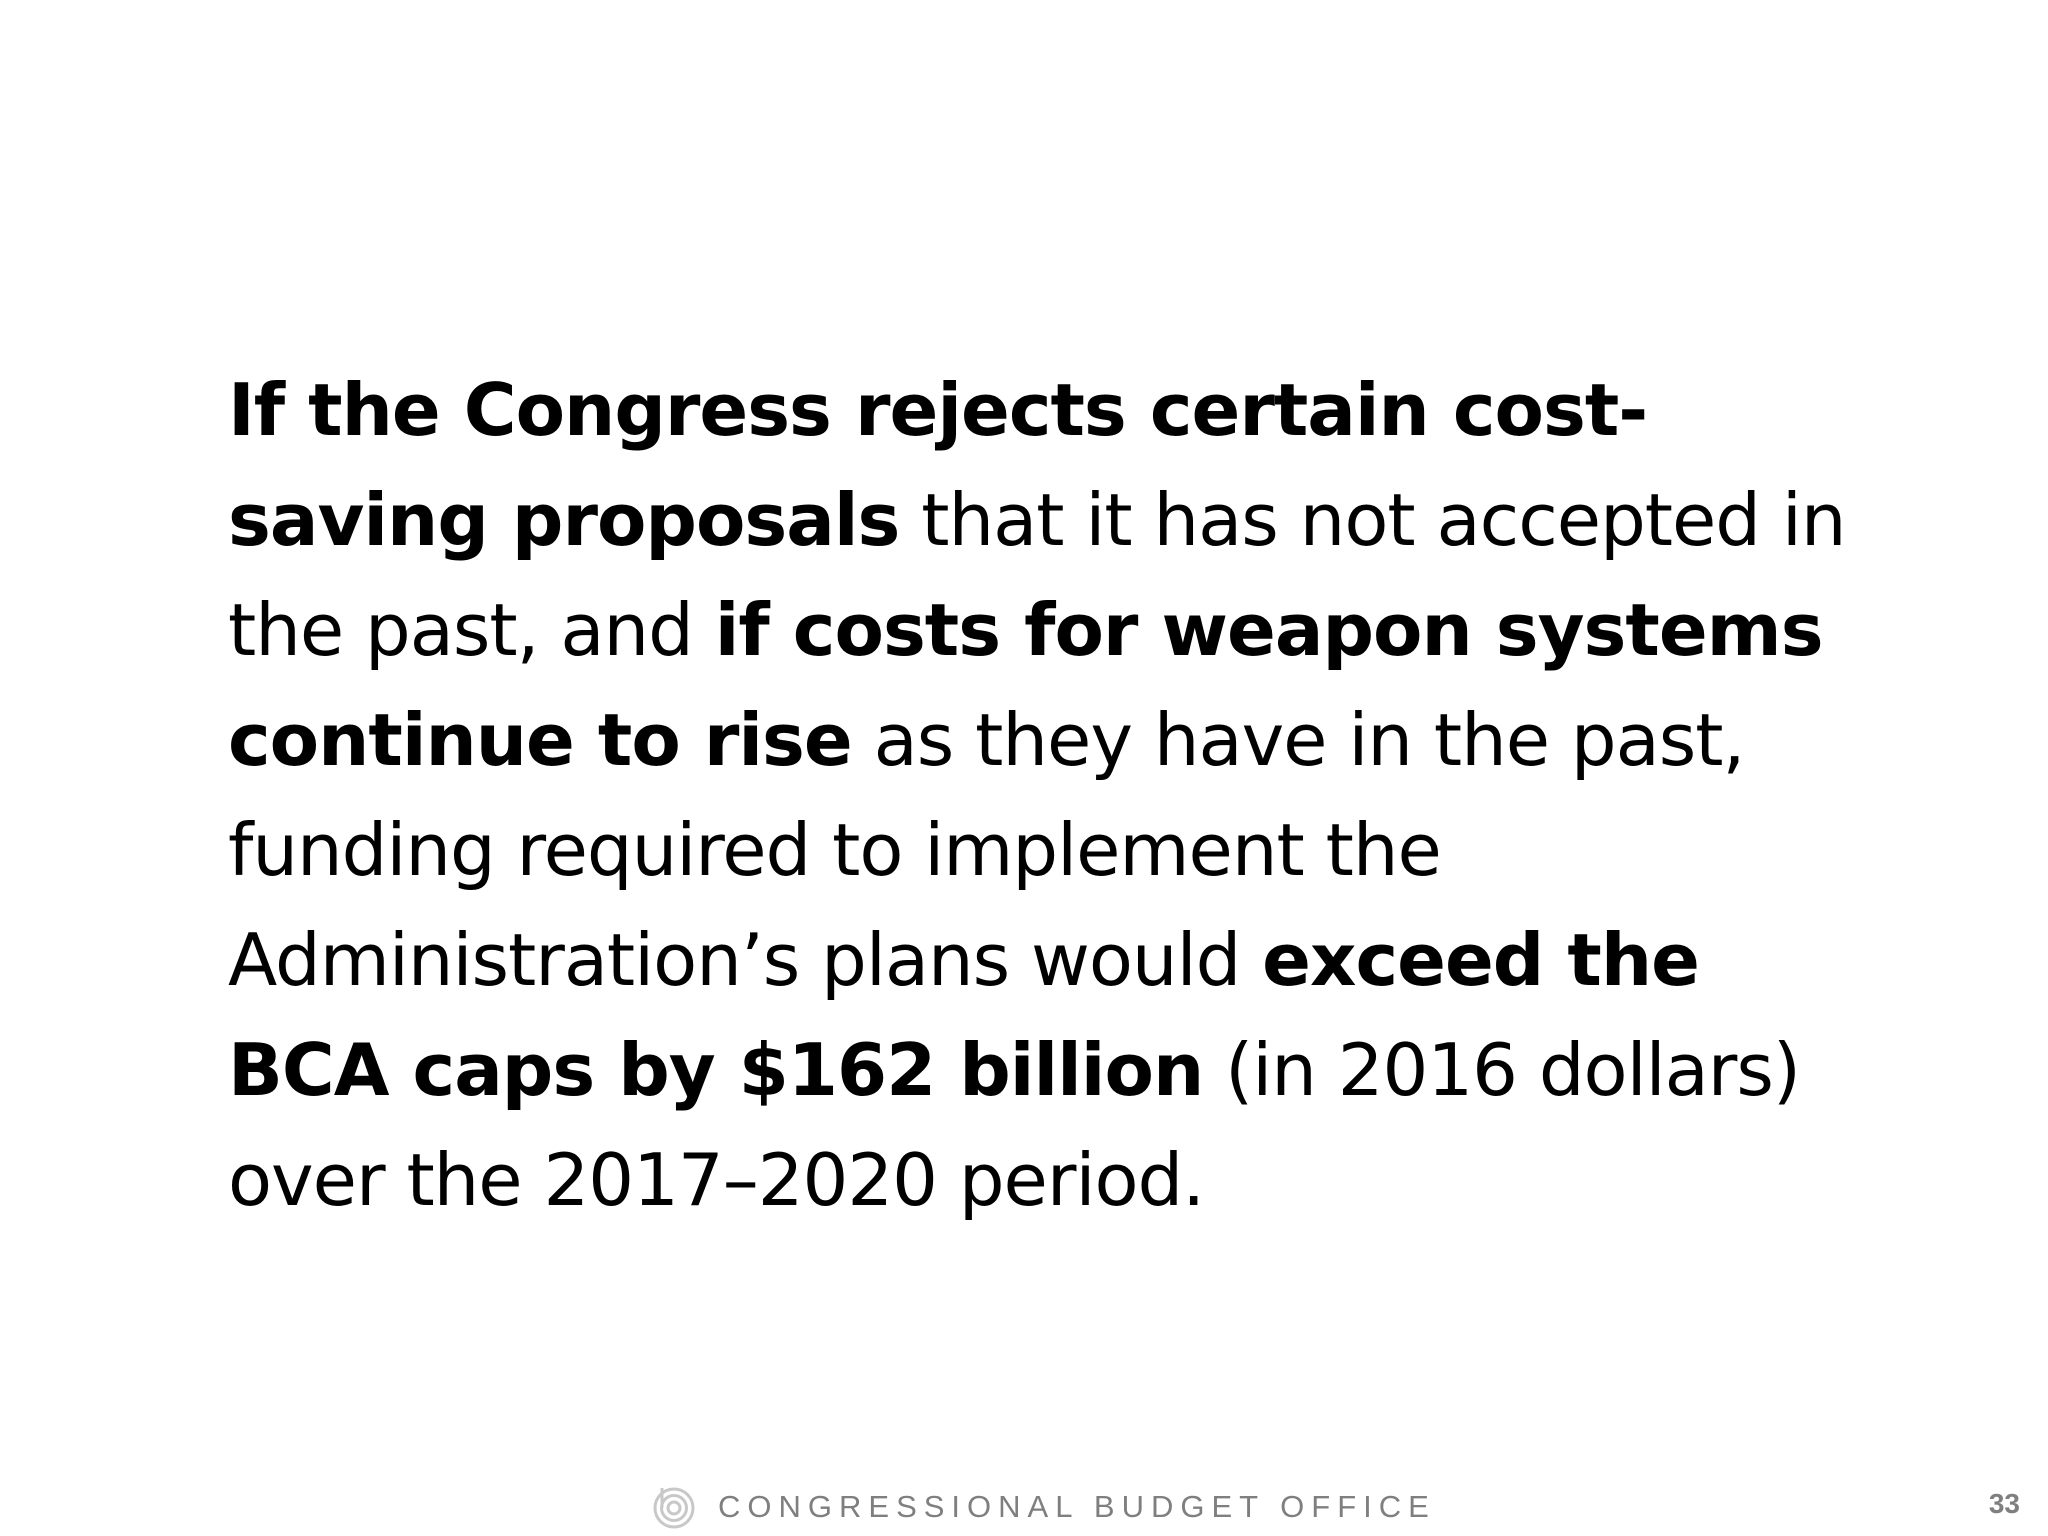 This screenshot has width=2048, height=1536. I want to click on text-bold-segment: exceed the BCA caps by $162 billion, so click(964, 1015).